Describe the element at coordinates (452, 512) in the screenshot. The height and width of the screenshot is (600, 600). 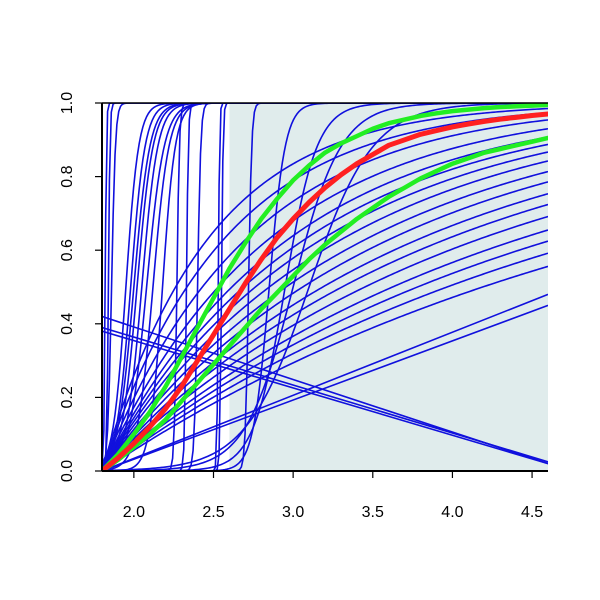
I see `x-tick-label: 4.0` at that location.